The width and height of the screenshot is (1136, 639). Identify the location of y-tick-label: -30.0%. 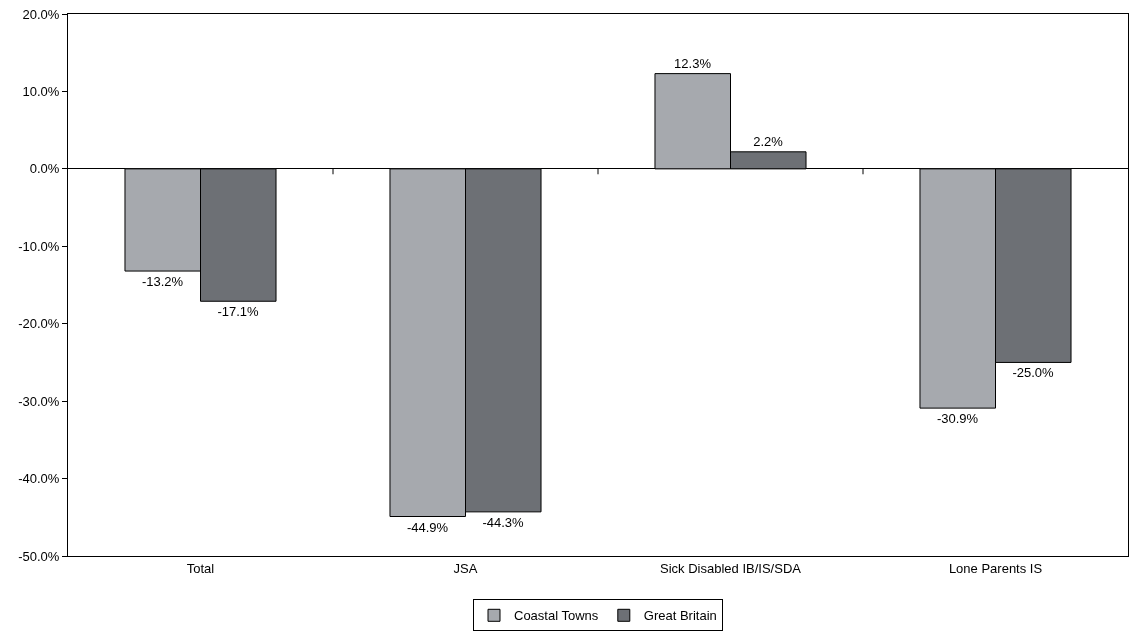
(39, 401).